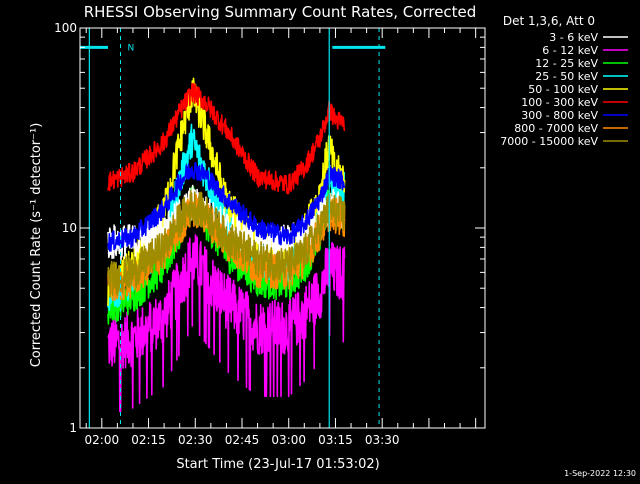 The height and width of the screenshot is (484, 640). What do you see at coordinates (69, 228) in the screenshot?
I see `y-tick-label: 10` at bounding box center [69, 228].